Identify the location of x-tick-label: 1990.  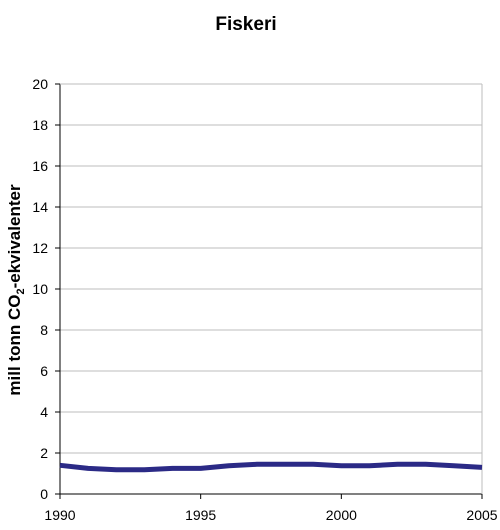
(59, 515).